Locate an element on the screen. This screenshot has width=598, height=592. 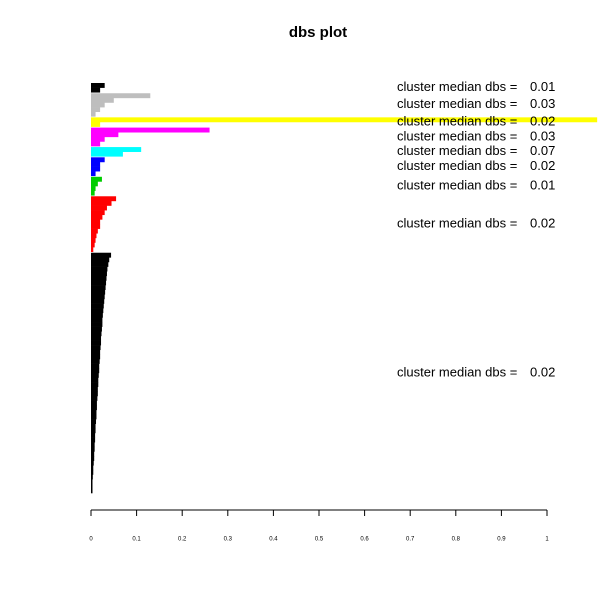
chart-title: dbs plot is located at coordinates (318, 32).